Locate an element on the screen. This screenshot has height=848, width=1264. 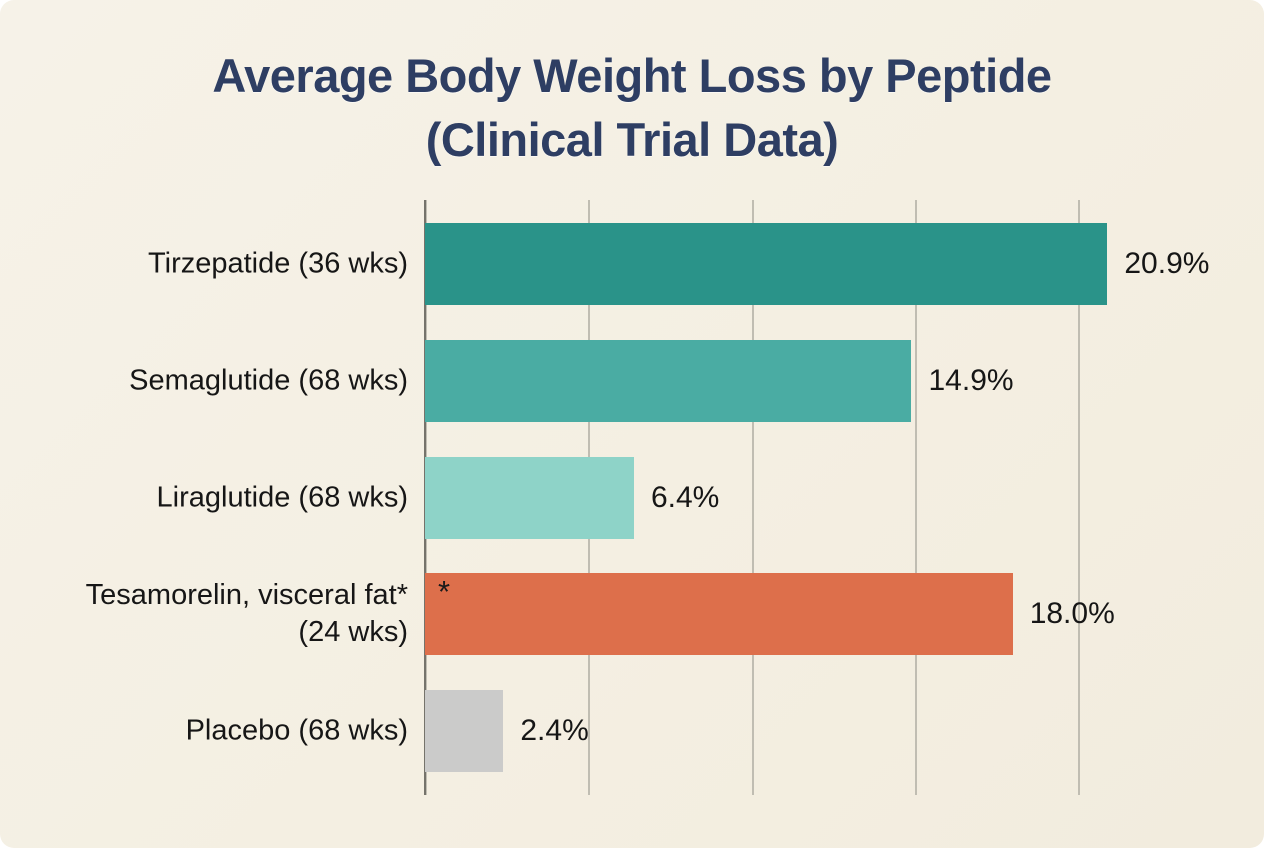
chart-title-line2: (Clinical Trial Data) is located at coordinates (632, 139).